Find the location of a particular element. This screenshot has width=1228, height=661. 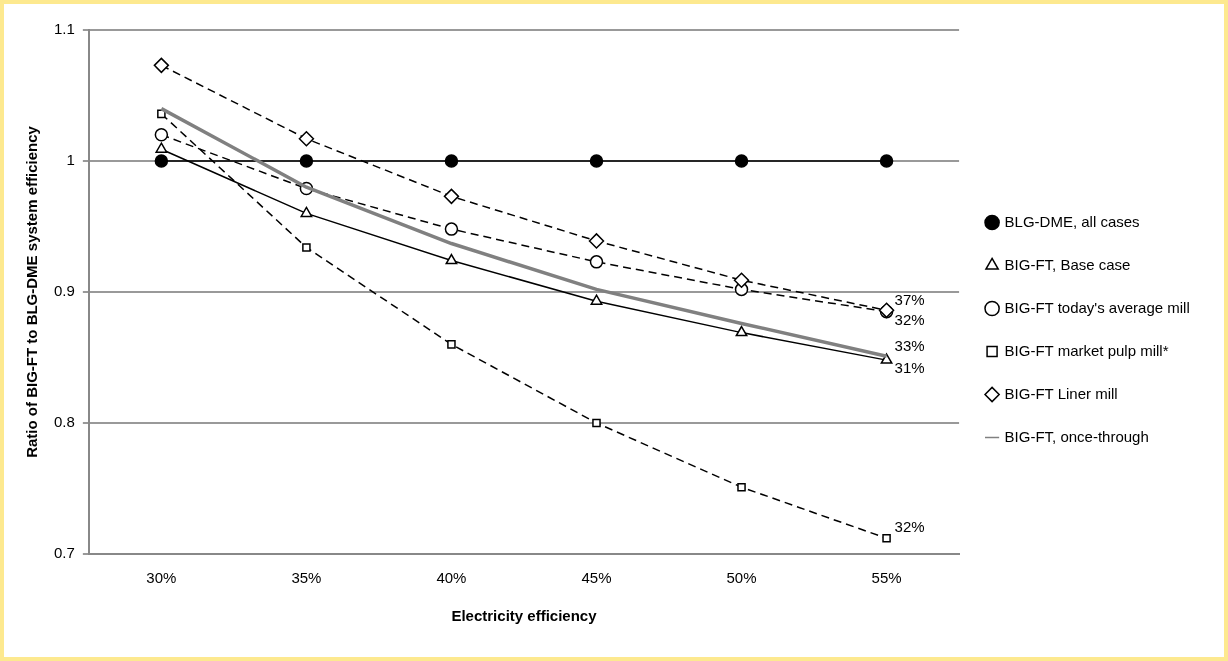

annotation: 37% is located at coordinates (909, 300).